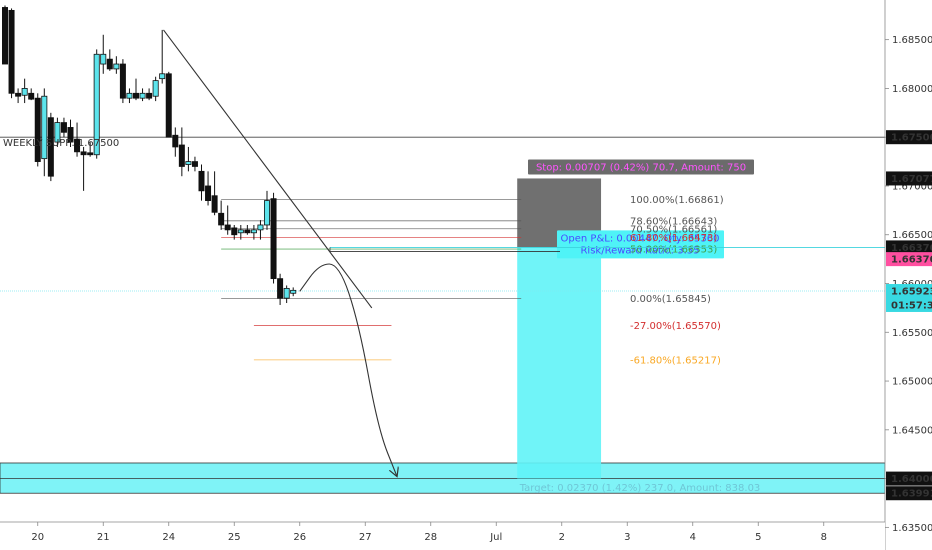  I want to click on price-tag-label: 01:57:36, so click(911, 305).